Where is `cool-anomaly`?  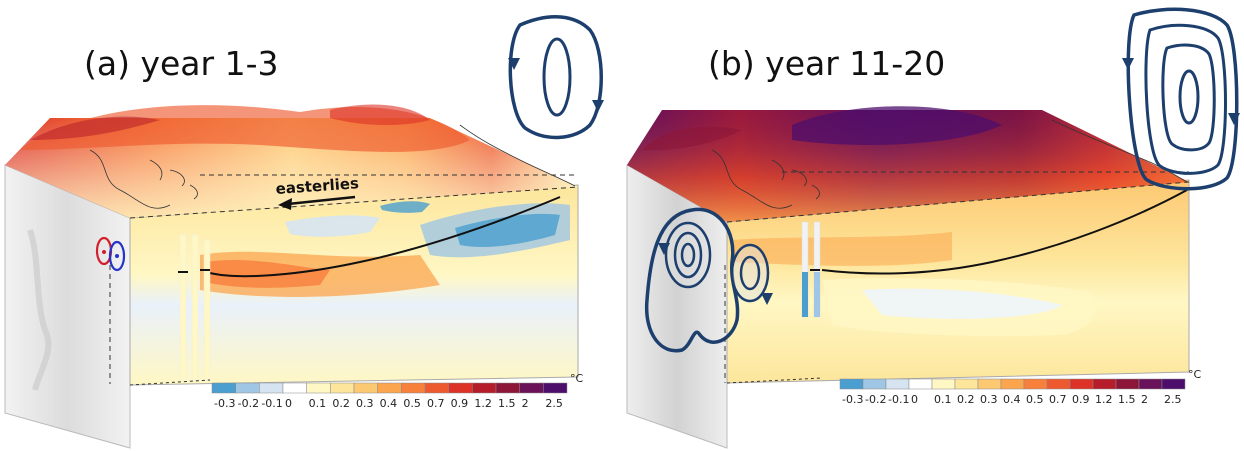
cool-anomaly is located at coordinates (962, 303).